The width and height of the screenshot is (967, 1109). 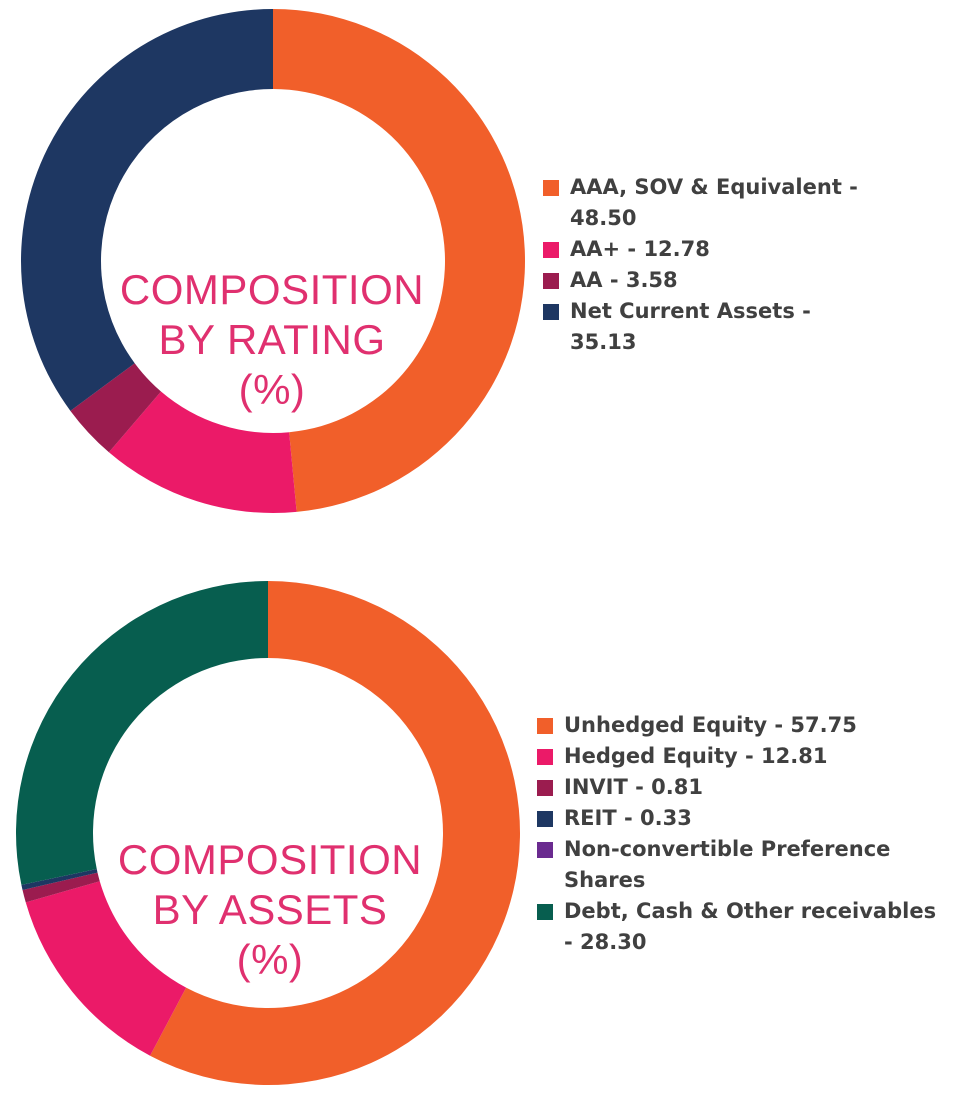 I want to click on assets-legend-swatch-invit, so click(x=545, y=788).